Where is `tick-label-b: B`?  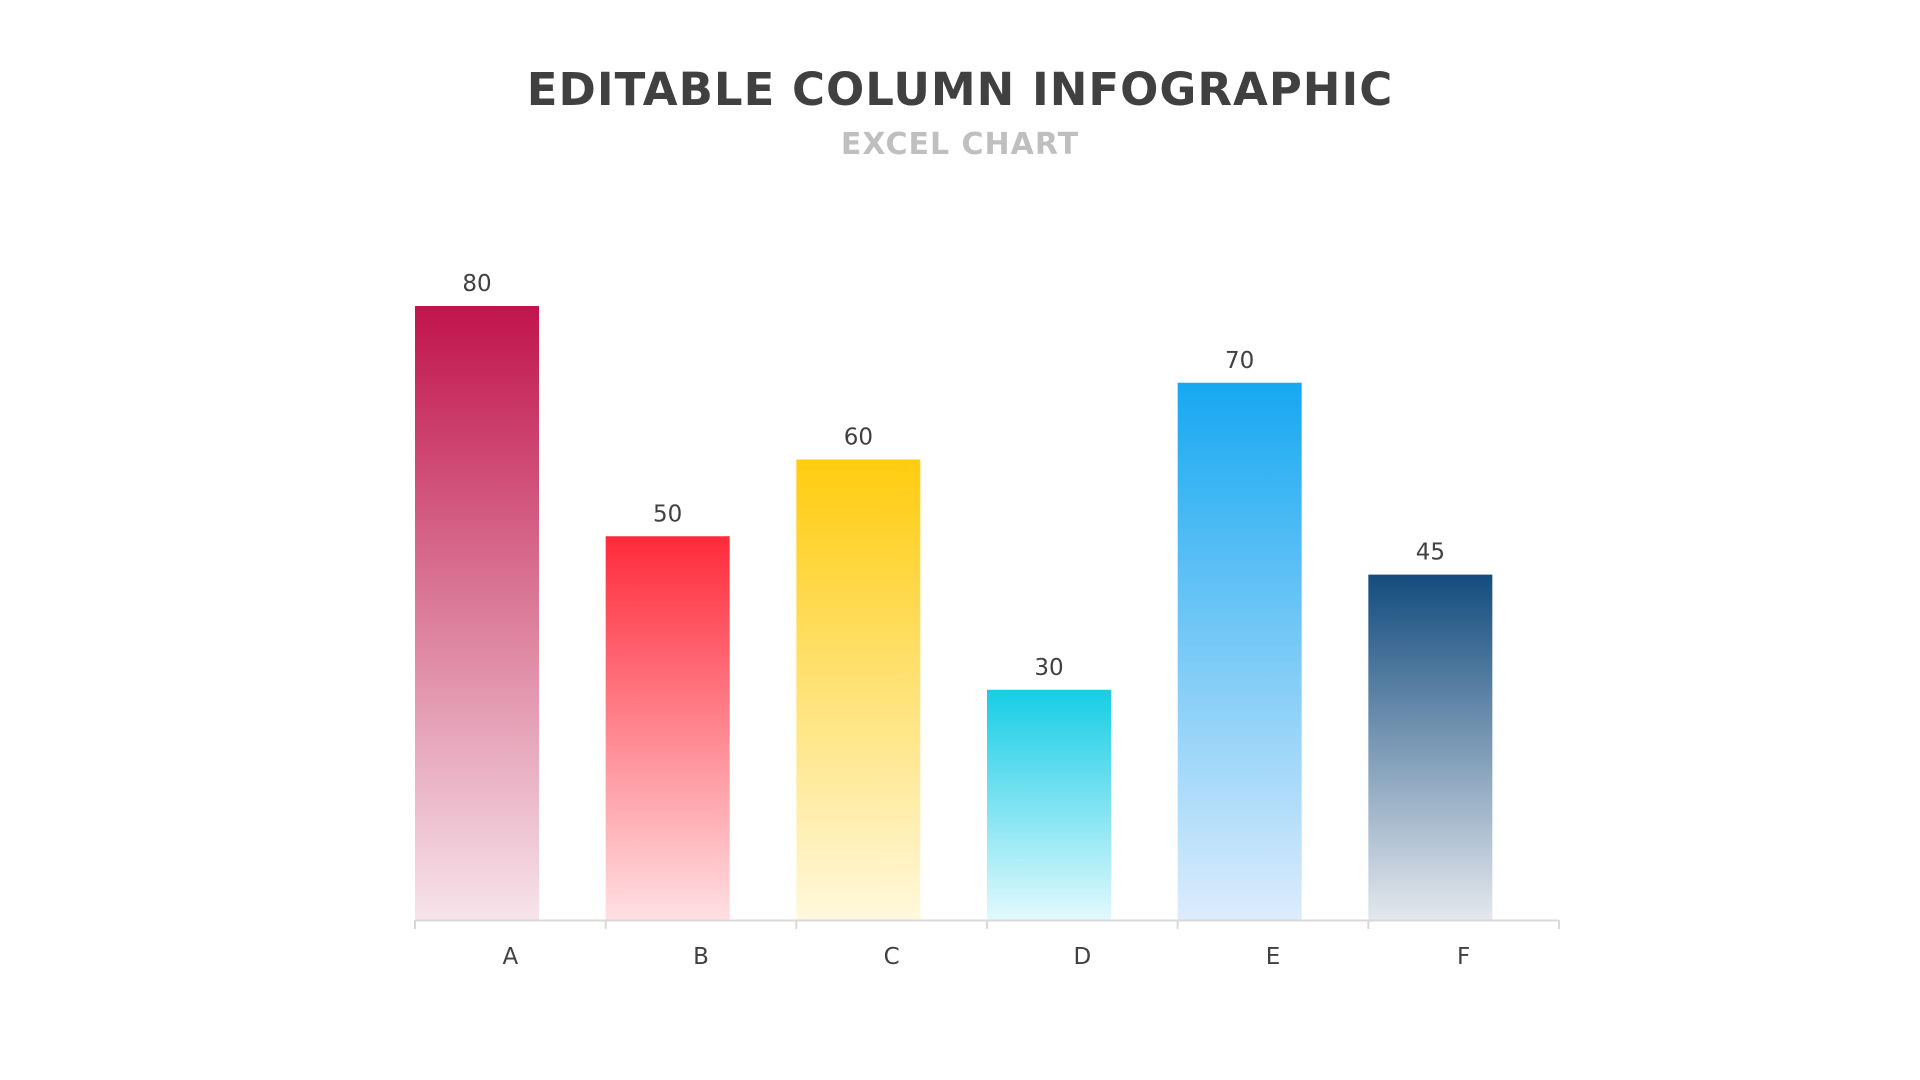 tick-label-b: B is located at coordinates (701, 957).